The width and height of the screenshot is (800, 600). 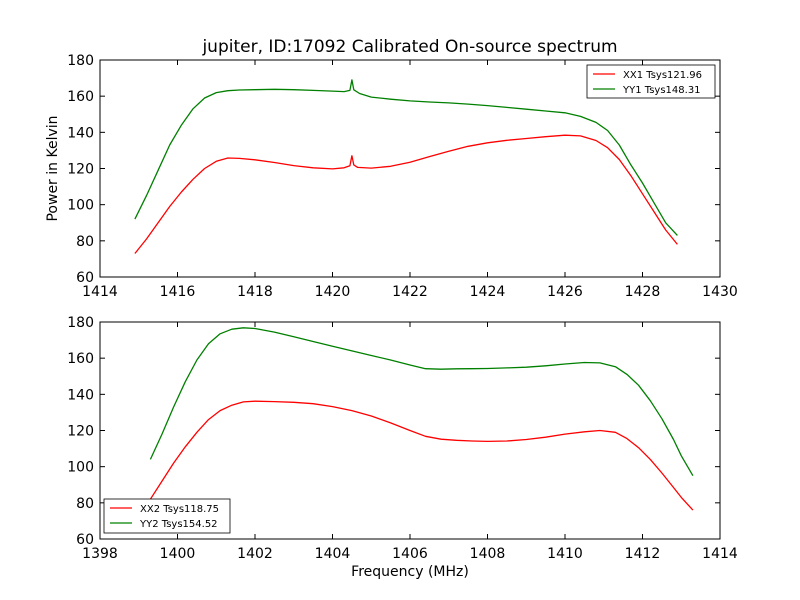 I want to click on bottom-legend: XX2 Tsys118.75 YY2 Tsys154.52, so click(x=167, y=516).